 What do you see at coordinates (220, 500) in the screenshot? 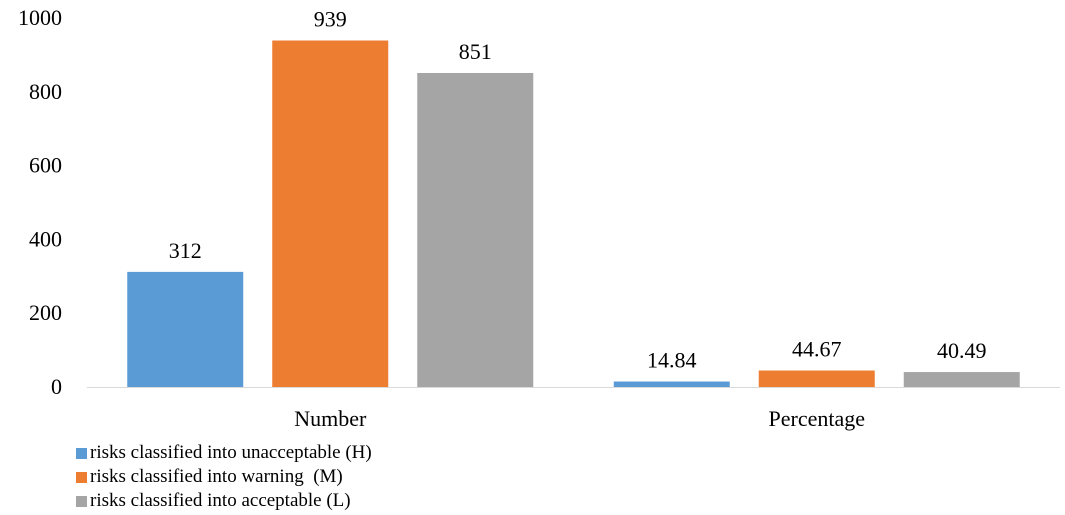
I see `legend-label: risks classified into acceptable (L)` at bounding box center [220, 500].